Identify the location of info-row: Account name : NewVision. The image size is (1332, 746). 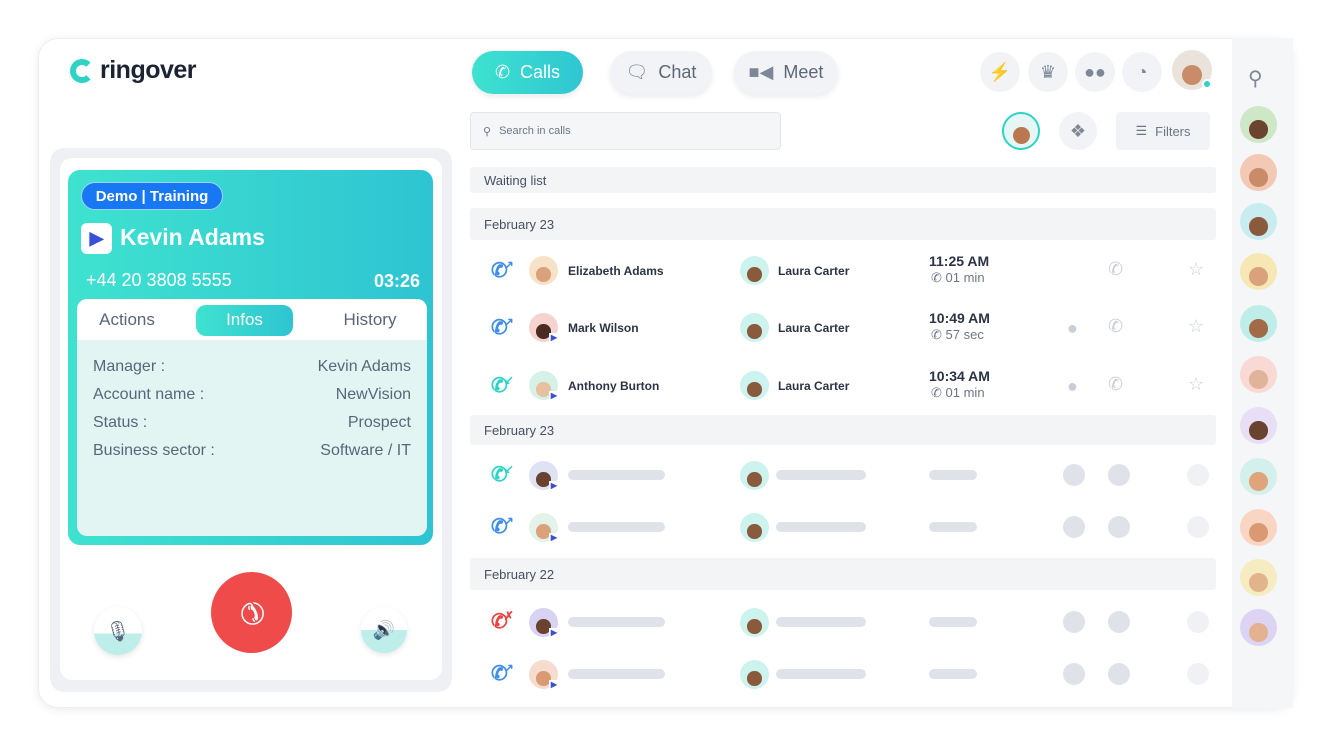
(252, 400).